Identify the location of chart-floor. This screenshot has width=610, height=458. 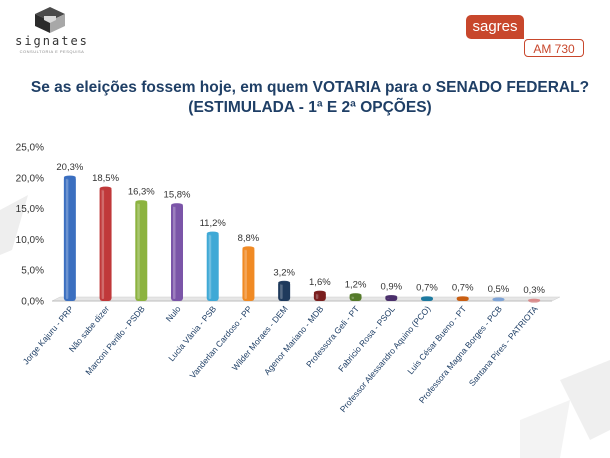
(306, 299).